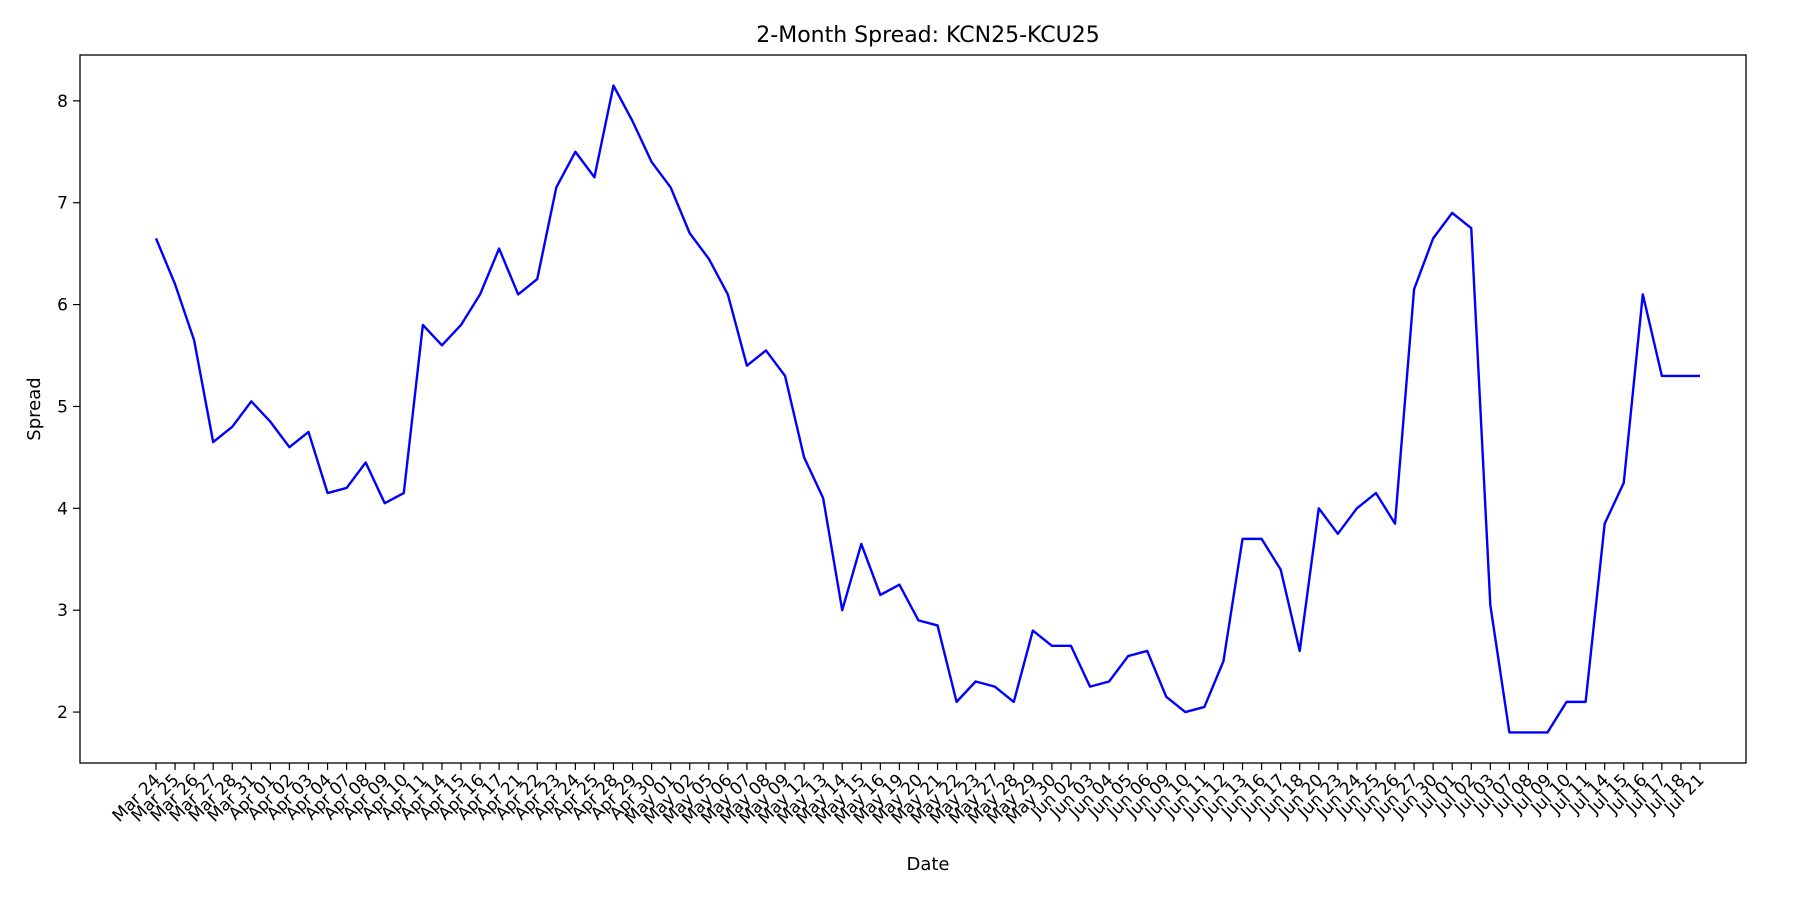 The height and width of the screenshot is (900, 1800). I want to click on chart-title: 2-Month Spread: KCN25-KCU25, so click(927, 35).